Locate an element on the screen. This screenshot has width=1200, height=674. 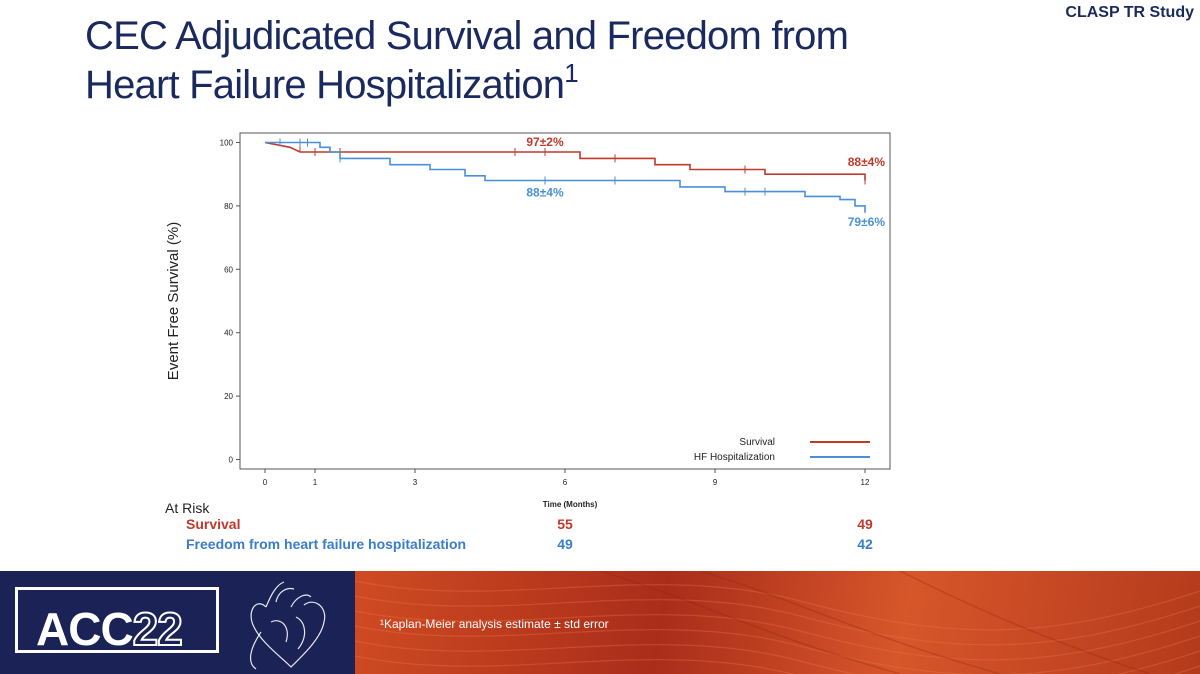
conference-logo-panel: ACC22 is located at coordinates (177, 622).